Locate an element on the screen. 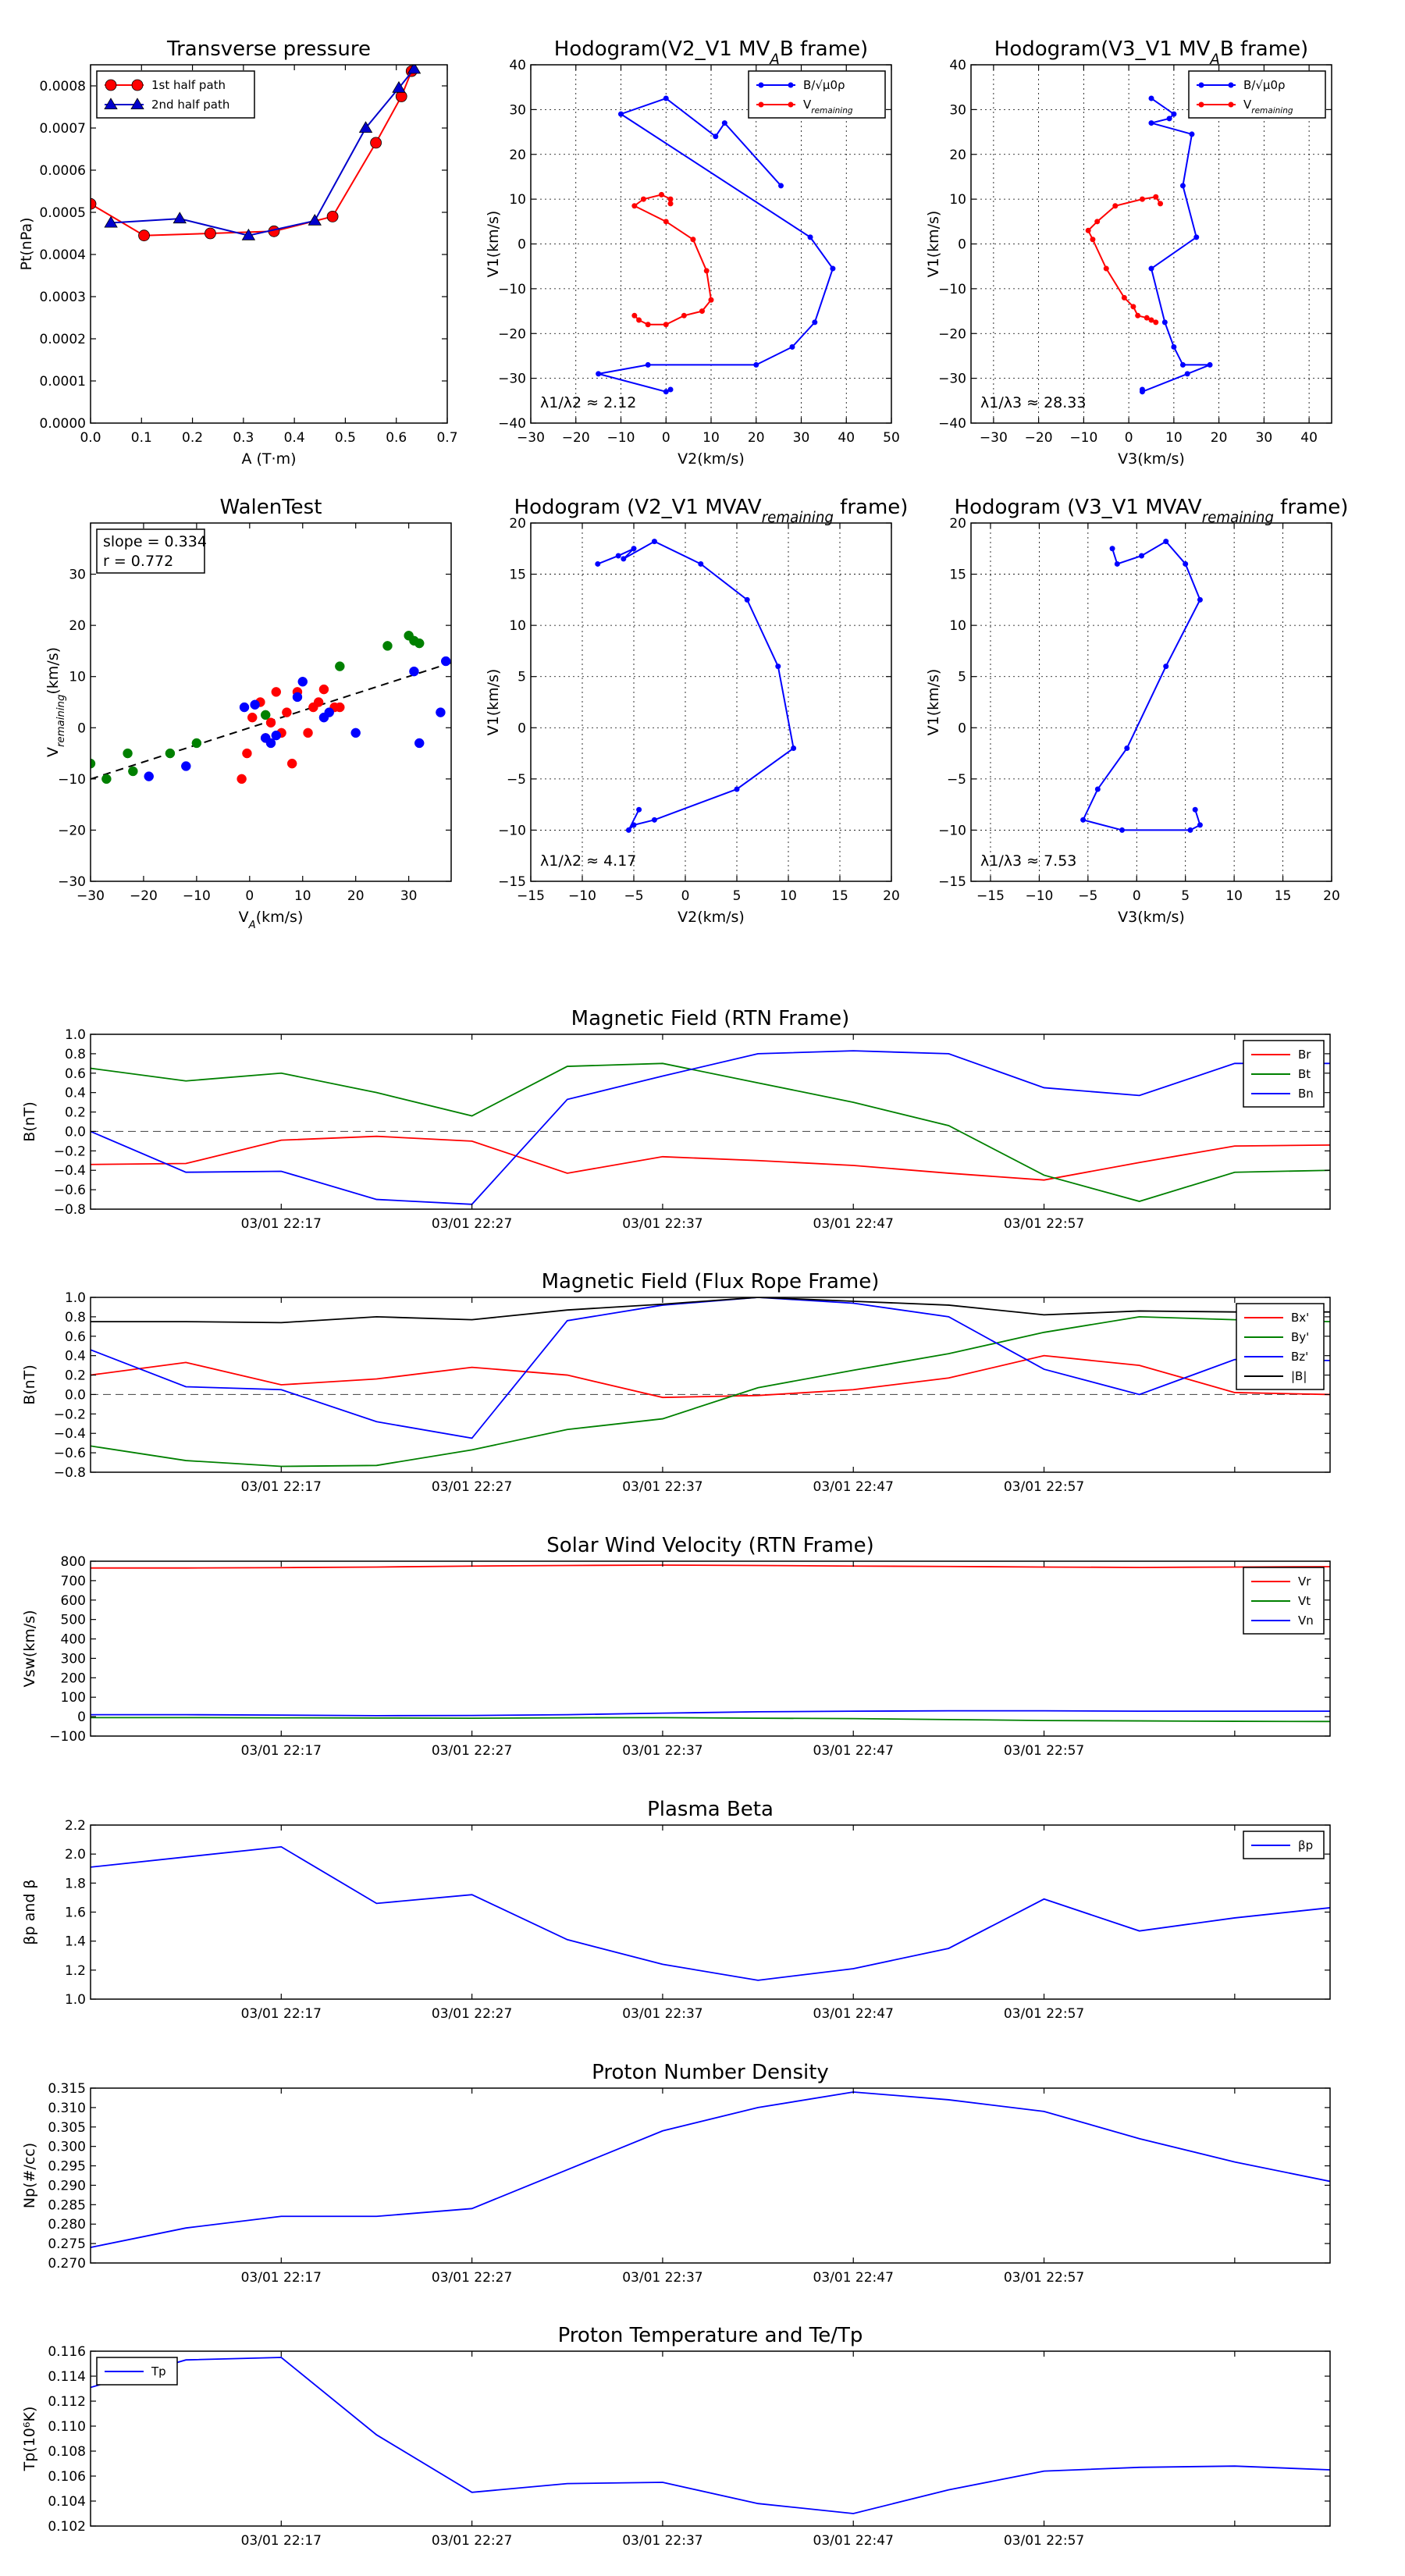 Image resolution: width=1405 pixels, height=2576 pixels. y-tick-label: 0.310 is located at coordinates (67, 2108).